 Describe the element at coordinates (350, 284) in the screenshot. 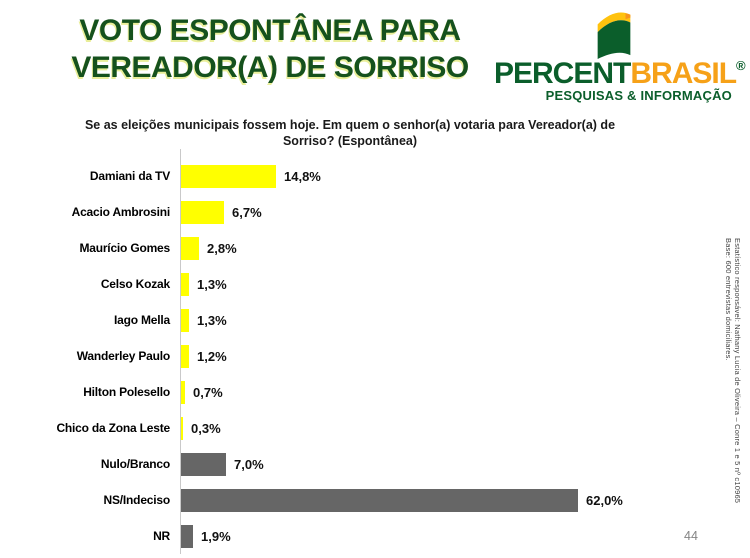

I see `chart-row: Celso Kozak 1,3%` at that location.